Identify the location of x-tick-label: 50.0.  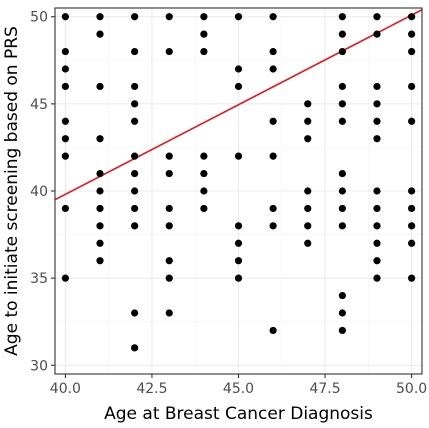
(411, 389).